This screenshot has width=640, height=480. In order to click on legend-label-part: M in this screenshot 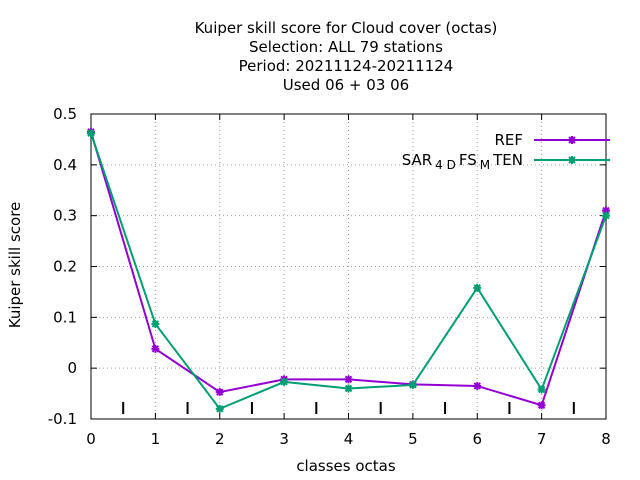, I will do `click(485, 165)`.